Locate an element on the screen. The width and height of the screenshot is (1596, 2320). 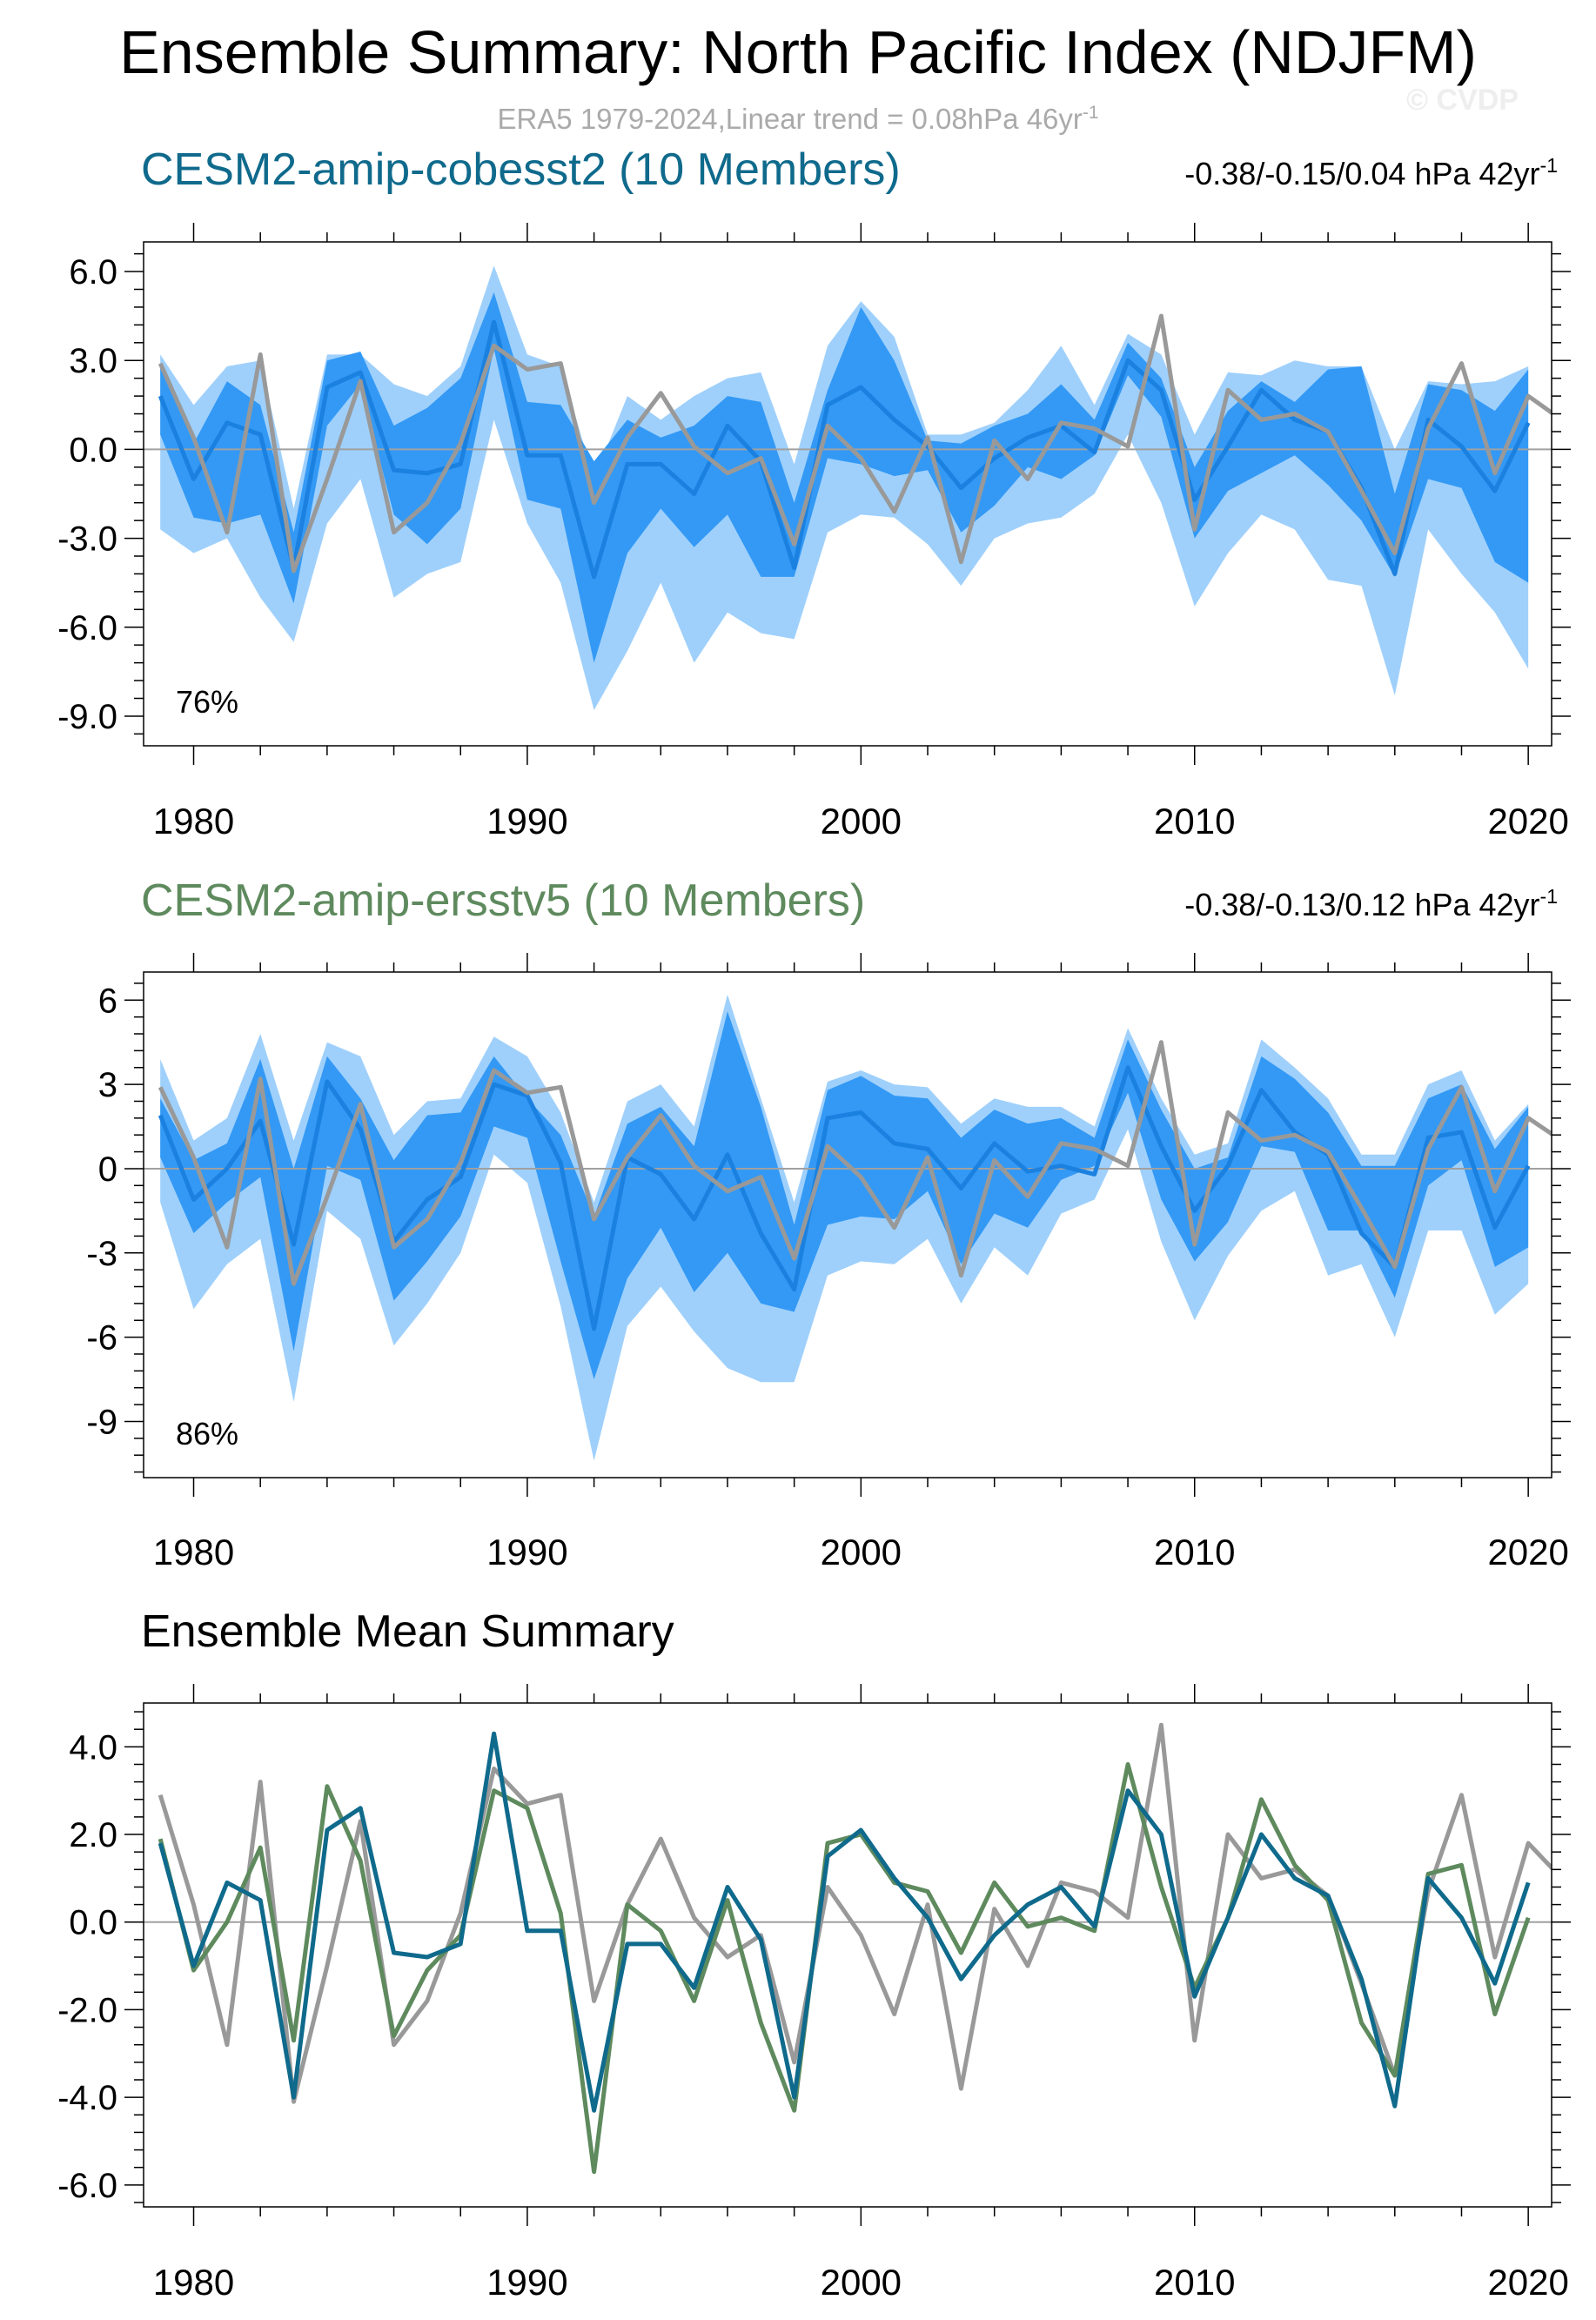
y-tick-label: 0 is located at coordinates (108, 1169).